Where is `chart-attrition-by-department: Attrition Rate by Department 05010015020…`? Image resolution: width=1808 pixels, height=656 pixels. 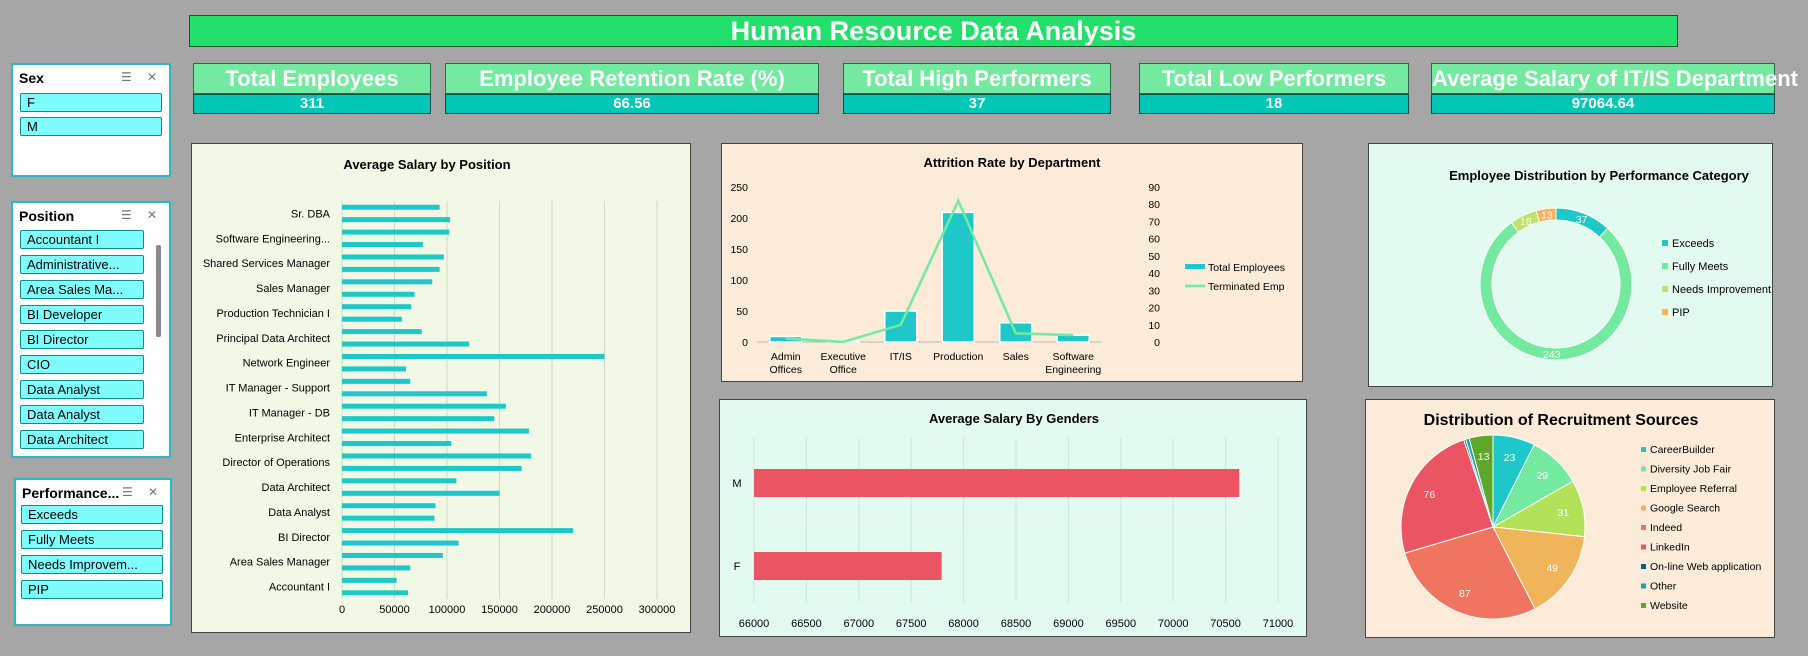 chart-attrition-by-department: Attrition Rate by Department 05010015020… is located at coordinates (1012, 262).